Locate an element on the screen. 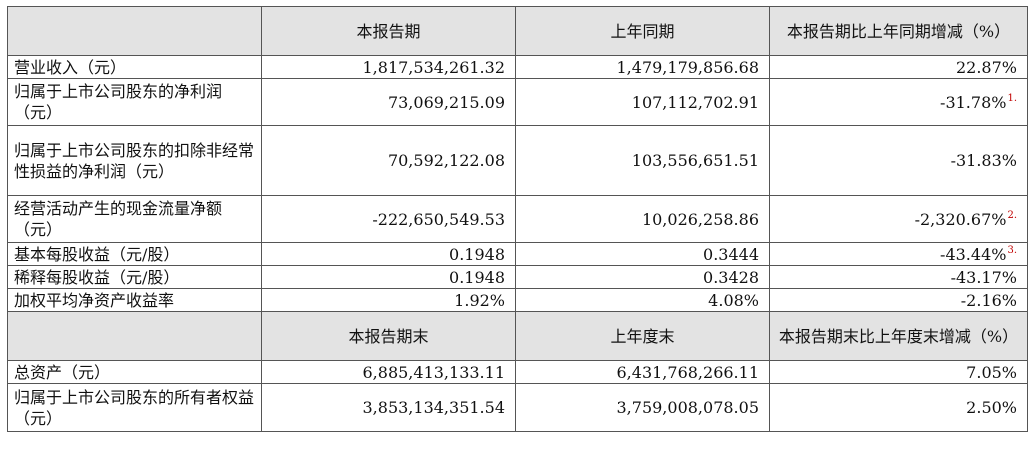 The width and height of the screenshot is (1033, 475). footnote-marker: 2. is located at coordinates (1012, 216).